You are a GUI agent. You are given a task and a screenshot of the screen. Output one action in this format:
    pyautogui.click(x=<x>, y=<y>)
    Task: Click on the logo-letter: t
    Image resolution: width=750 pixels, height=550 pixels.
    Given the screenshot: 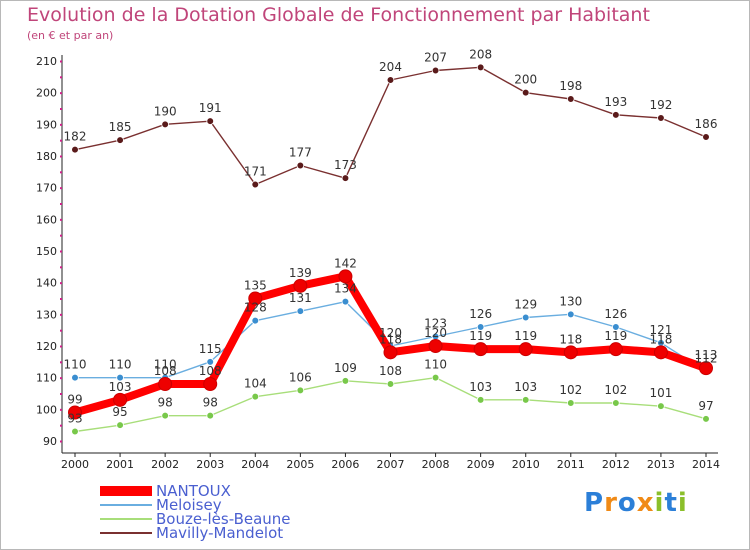 What is the action you would take?
    pyautogui.click(x=671, y=503)
    